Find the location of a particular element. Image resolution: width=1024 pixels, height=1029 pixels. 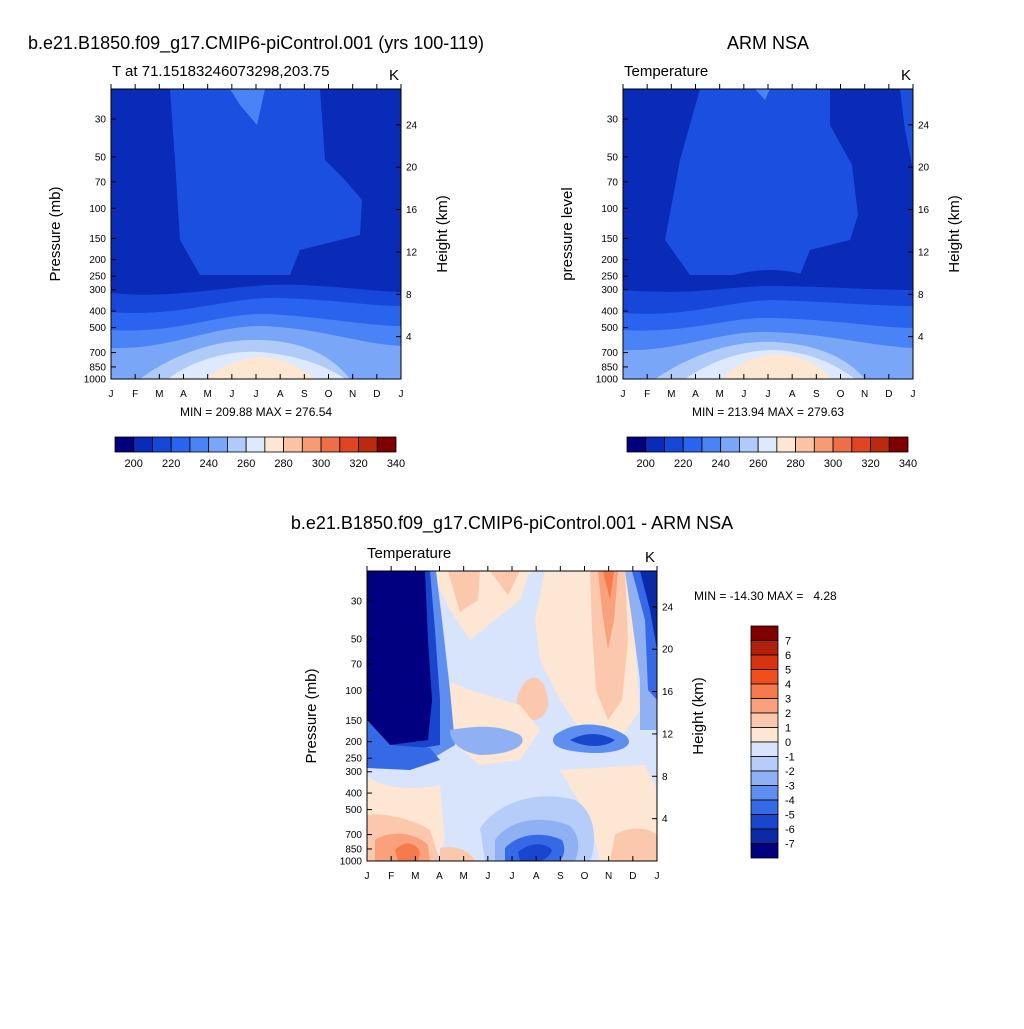

diff-pressure-tick-label: 1000 is located at coordinates (351, 862).